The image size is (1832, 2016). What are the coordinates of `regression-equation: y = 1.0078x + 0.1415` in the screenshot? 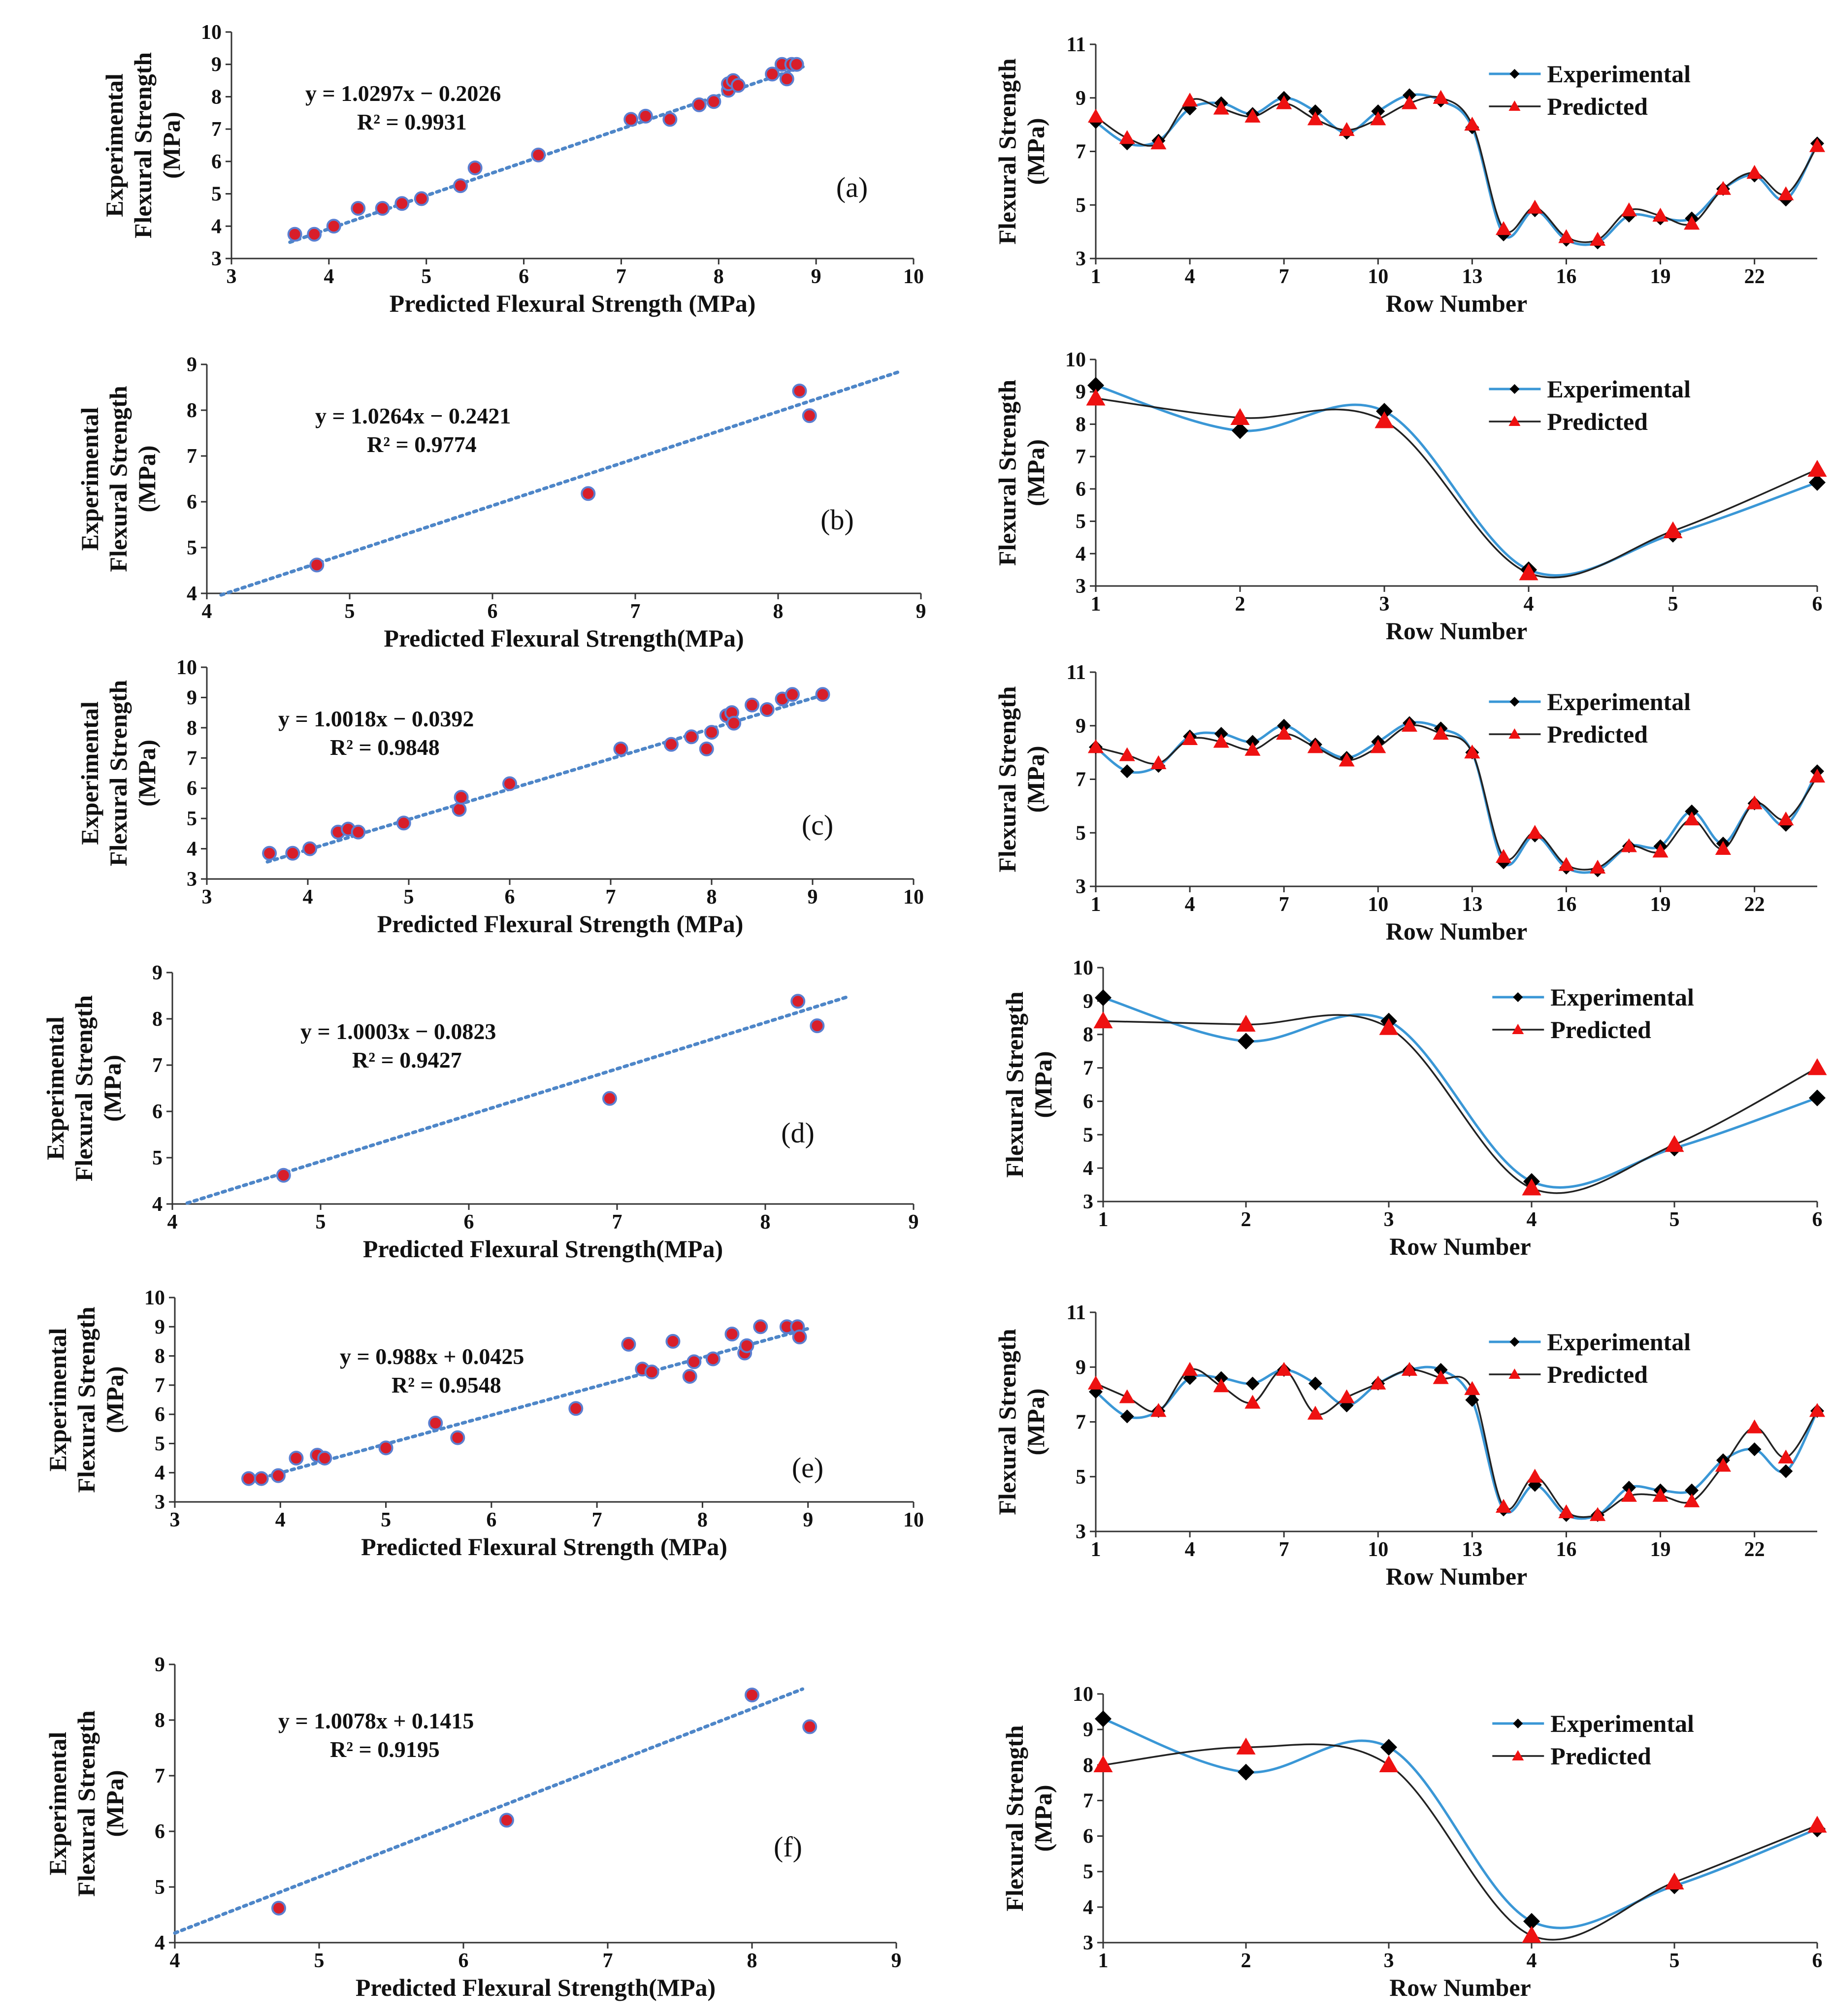 It's located at (376, 1721).